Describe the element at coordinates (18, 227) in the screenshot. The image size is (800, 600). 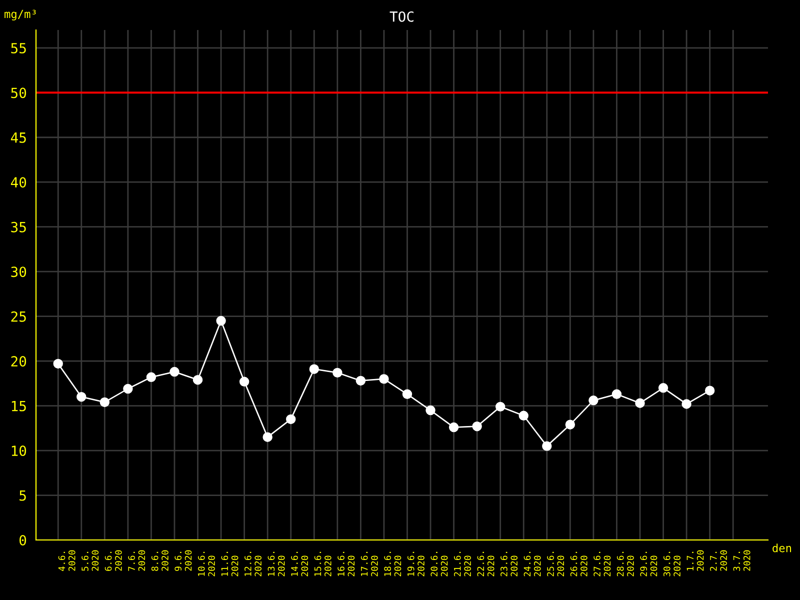
I see `y-tick-label: 35` at that location.